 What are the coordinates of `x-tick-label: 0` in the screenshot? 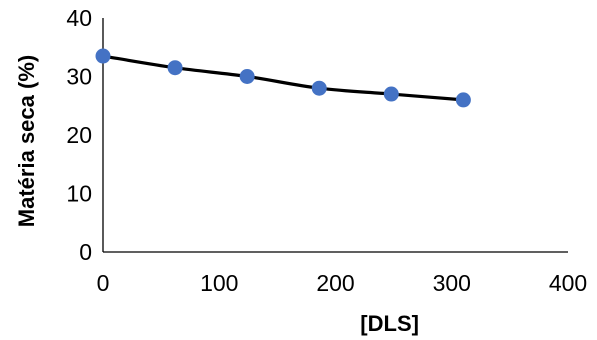 It's located at (103, 283).